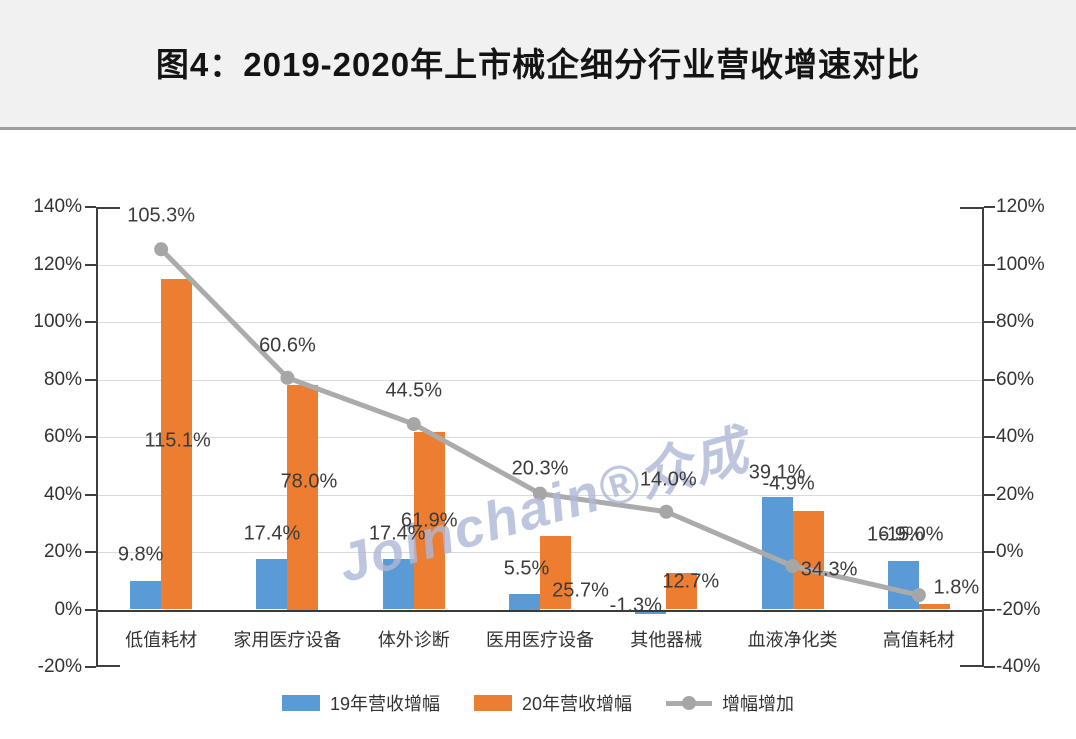  What do you see at coordinates (792, 640) in the screenshot?
I see `category-label: 血液净化类` at bounding box center [792, 640].